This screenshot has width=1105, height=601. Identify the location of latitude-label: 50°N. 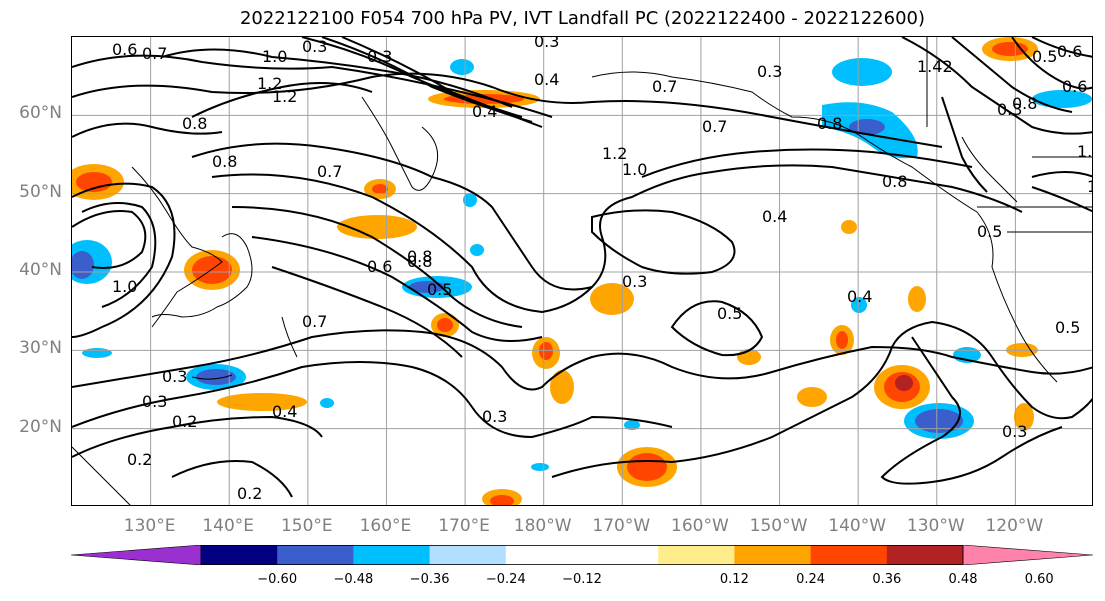
(40, 191).